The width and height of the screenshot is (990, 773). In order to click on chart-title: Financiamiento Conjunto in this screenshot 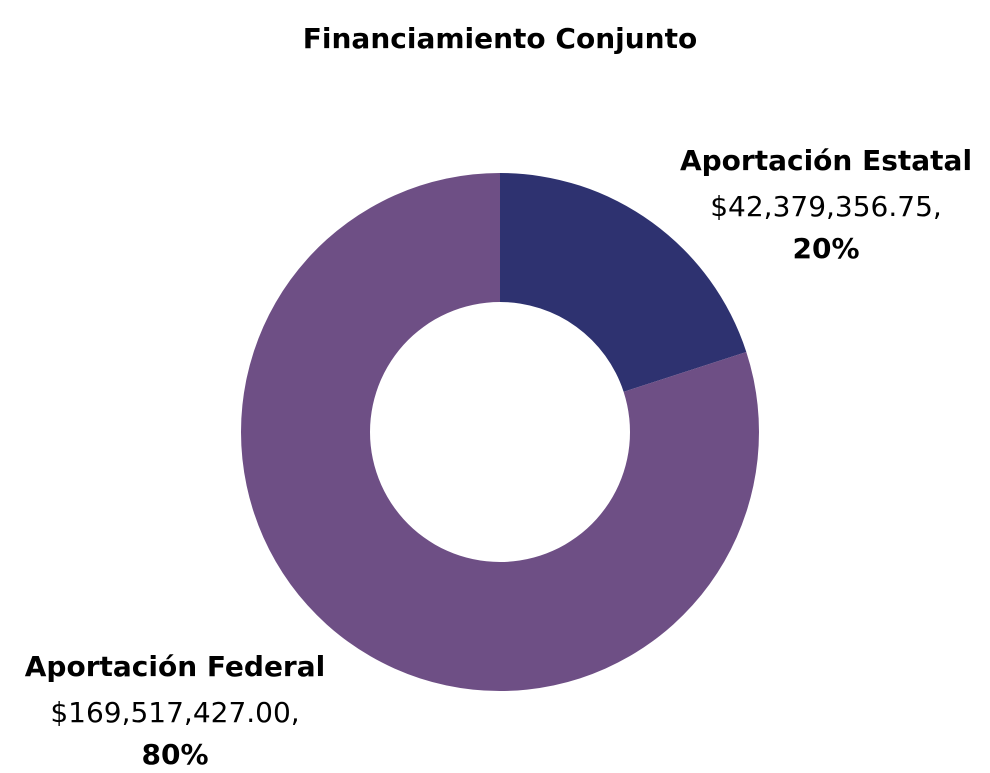, I will do `click(500, 38)`.